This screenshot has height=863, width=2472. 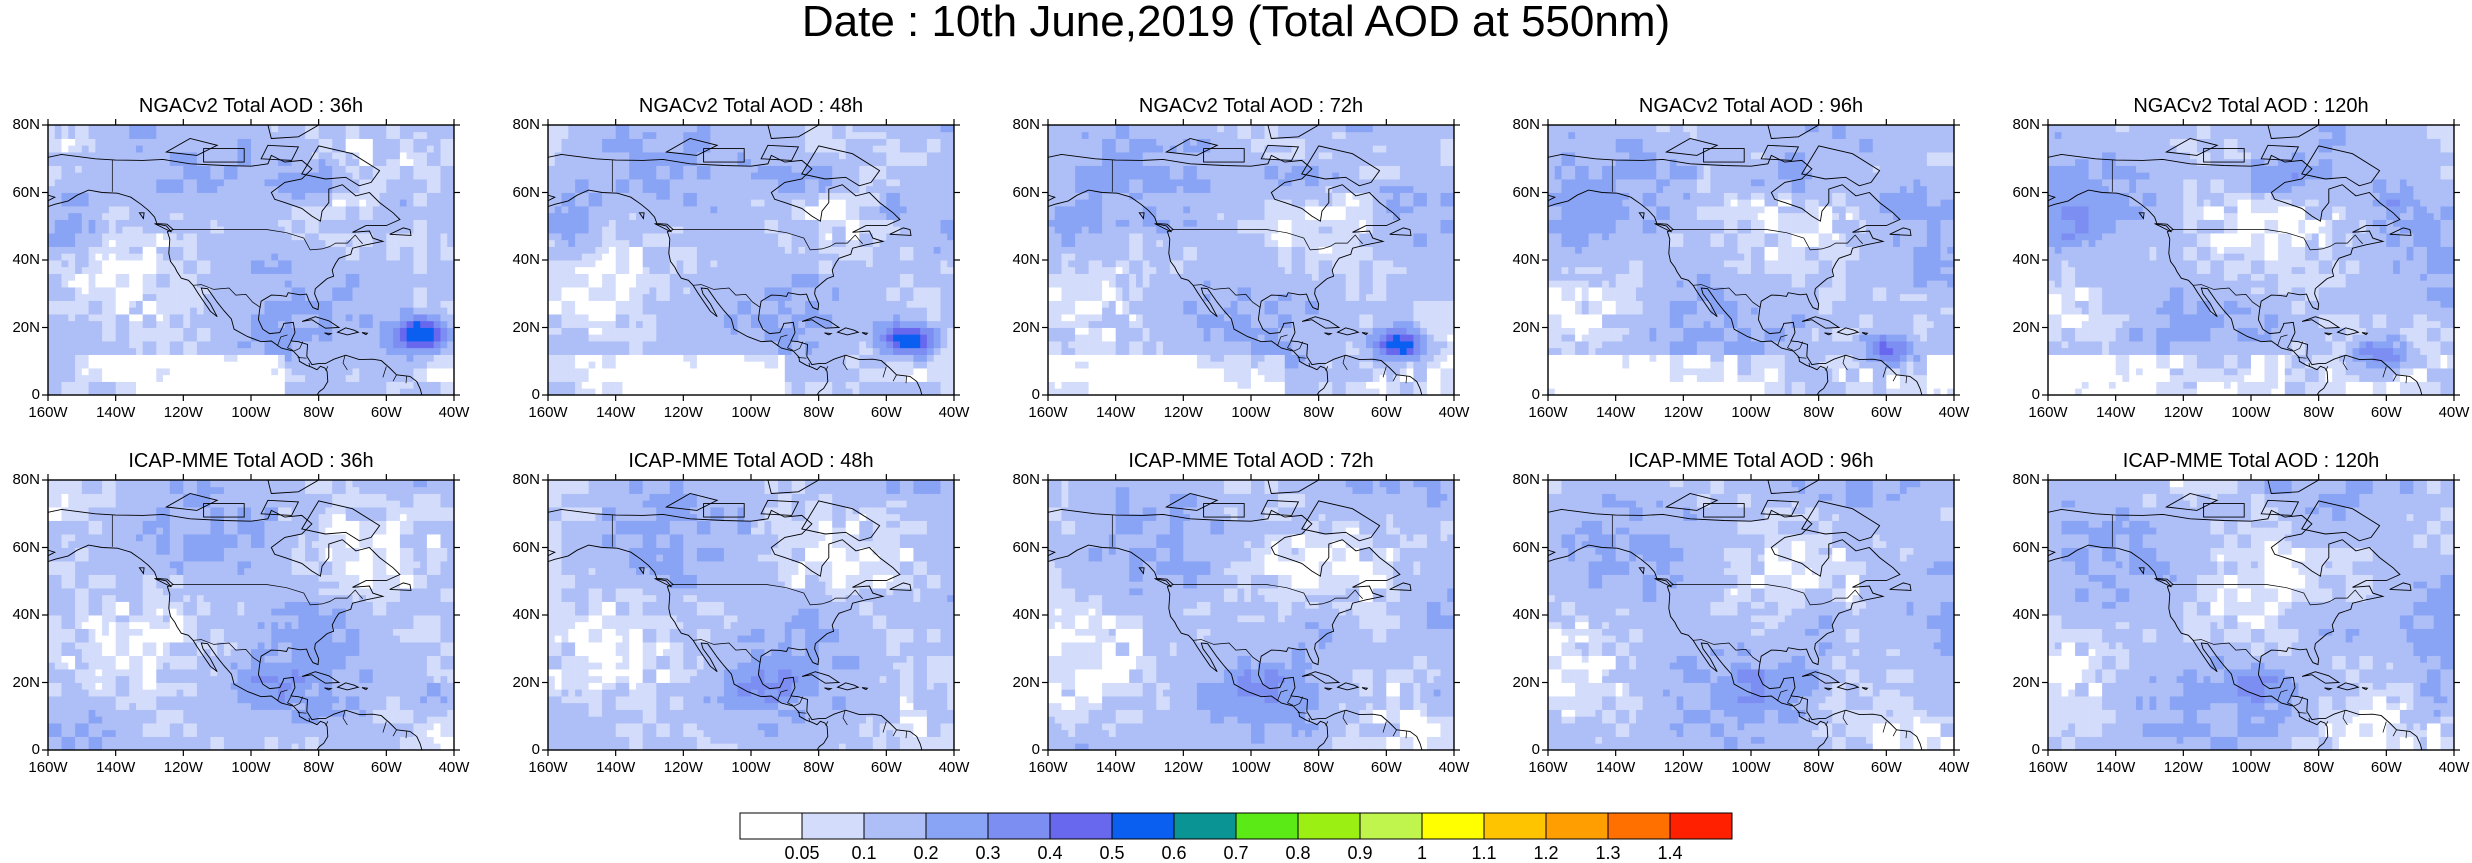 What do you see at coordinates (1251, 106) in the screenshot?
I see `panel-title: NGACv2 Total AOD : 72h` at bounding box center [1251, 106].